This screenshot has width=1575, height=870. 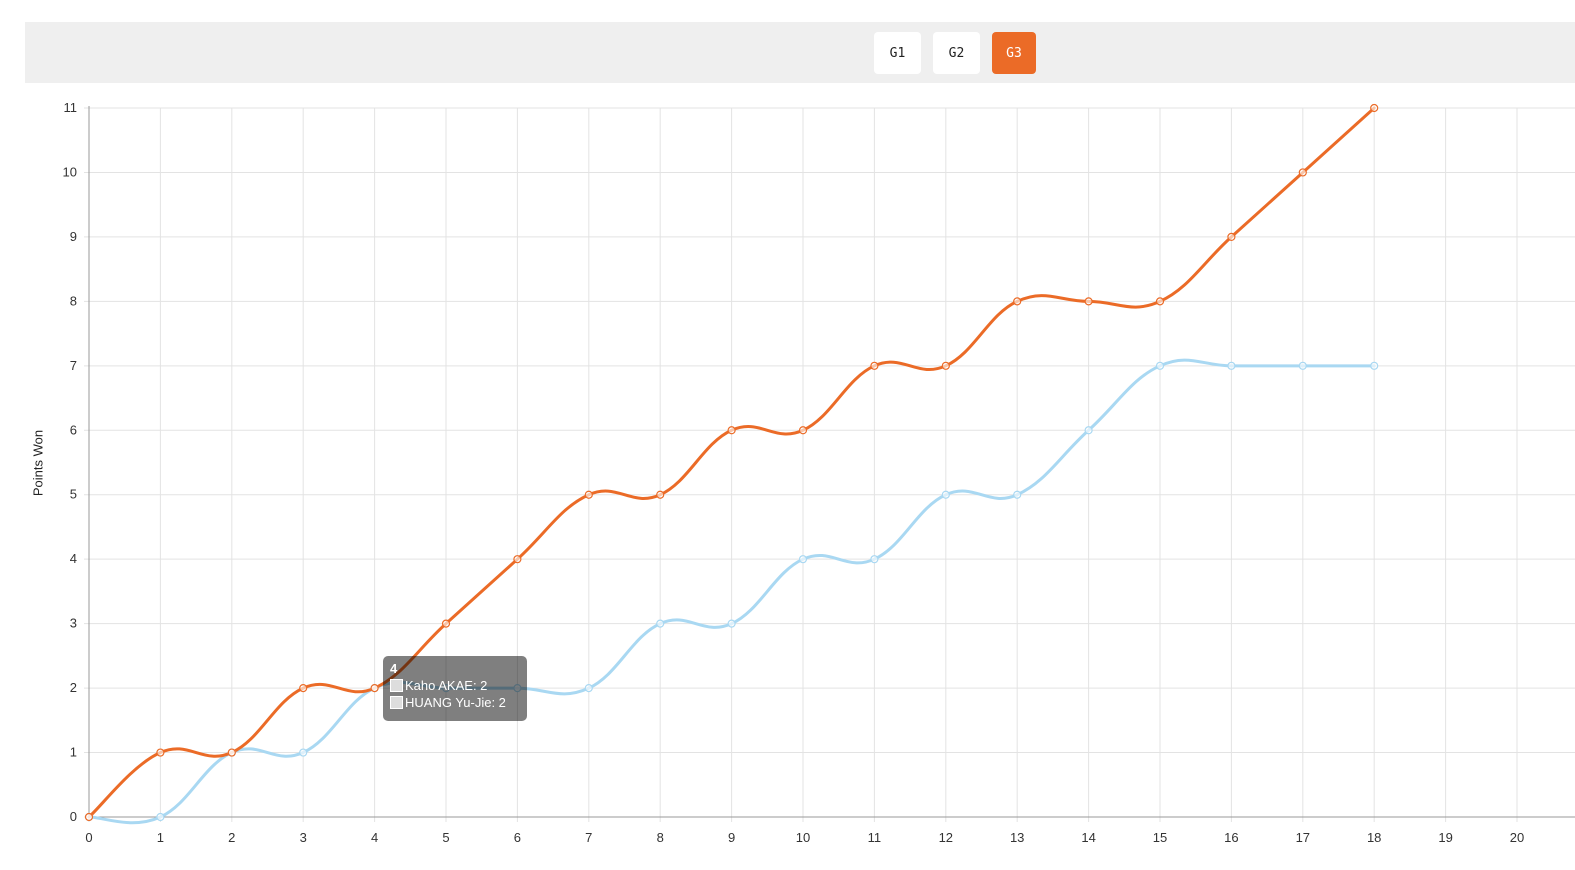 What do you see at coordinates (517, 837) in the screenshot?
I see `x-tick-label: 6` at bounding box center [517, 837].